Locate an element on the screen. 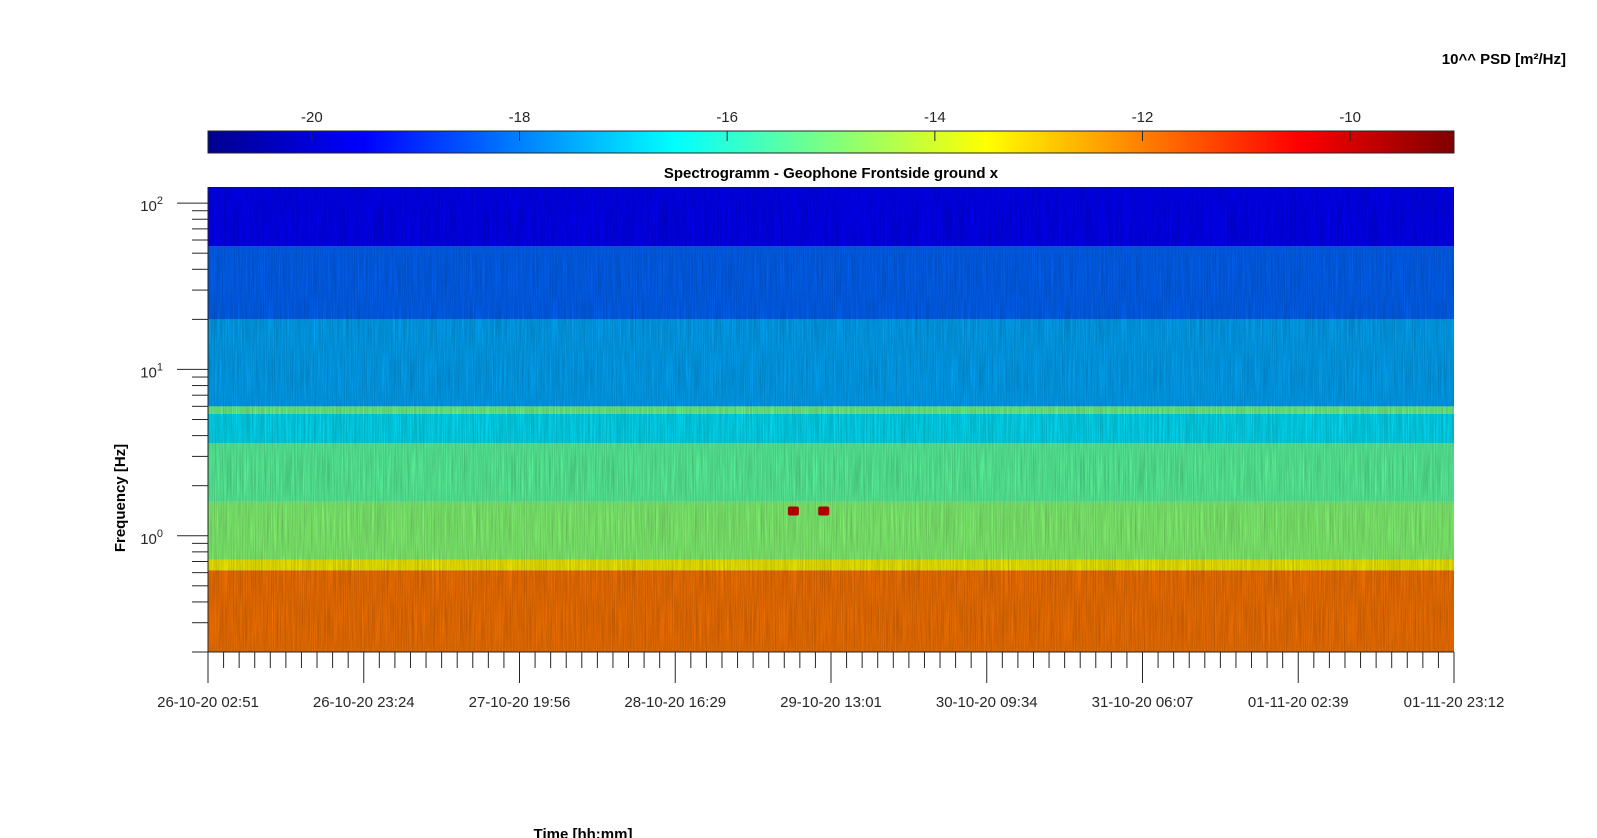  y-axis: 10⁰ 10¹ 10² is located at coordinates (174, 420).